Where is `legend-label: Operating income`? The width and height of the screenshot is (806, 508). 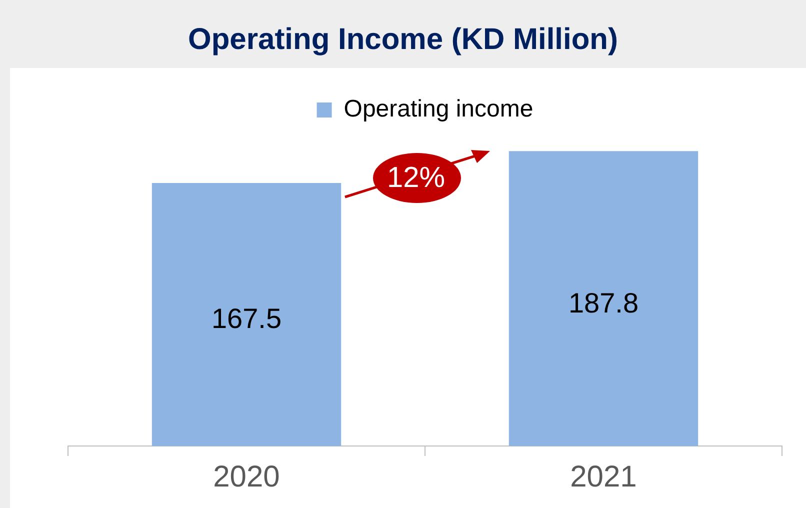 legend-label: Operating income is located at coordinates (439, 109).